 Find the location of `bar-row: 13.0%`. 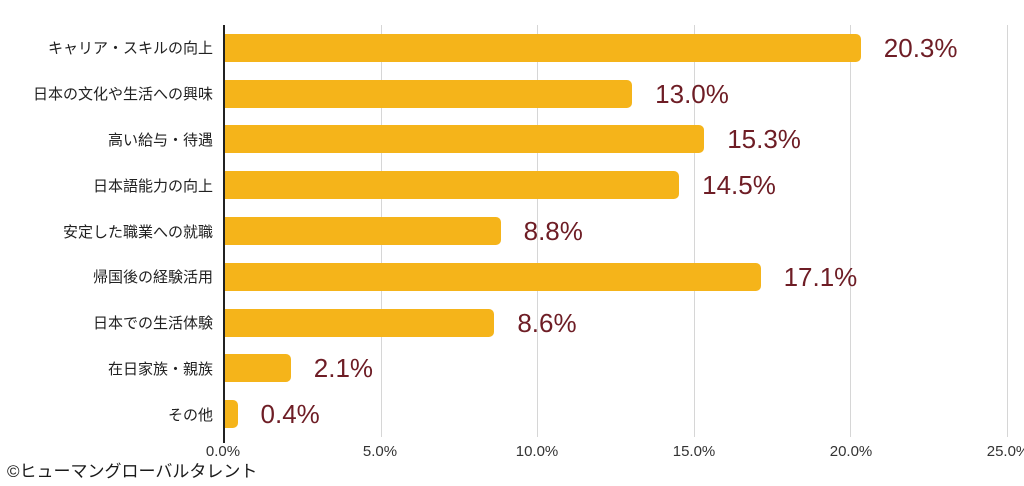

bar-row: 13.0% is located at coordinates (616, 94).